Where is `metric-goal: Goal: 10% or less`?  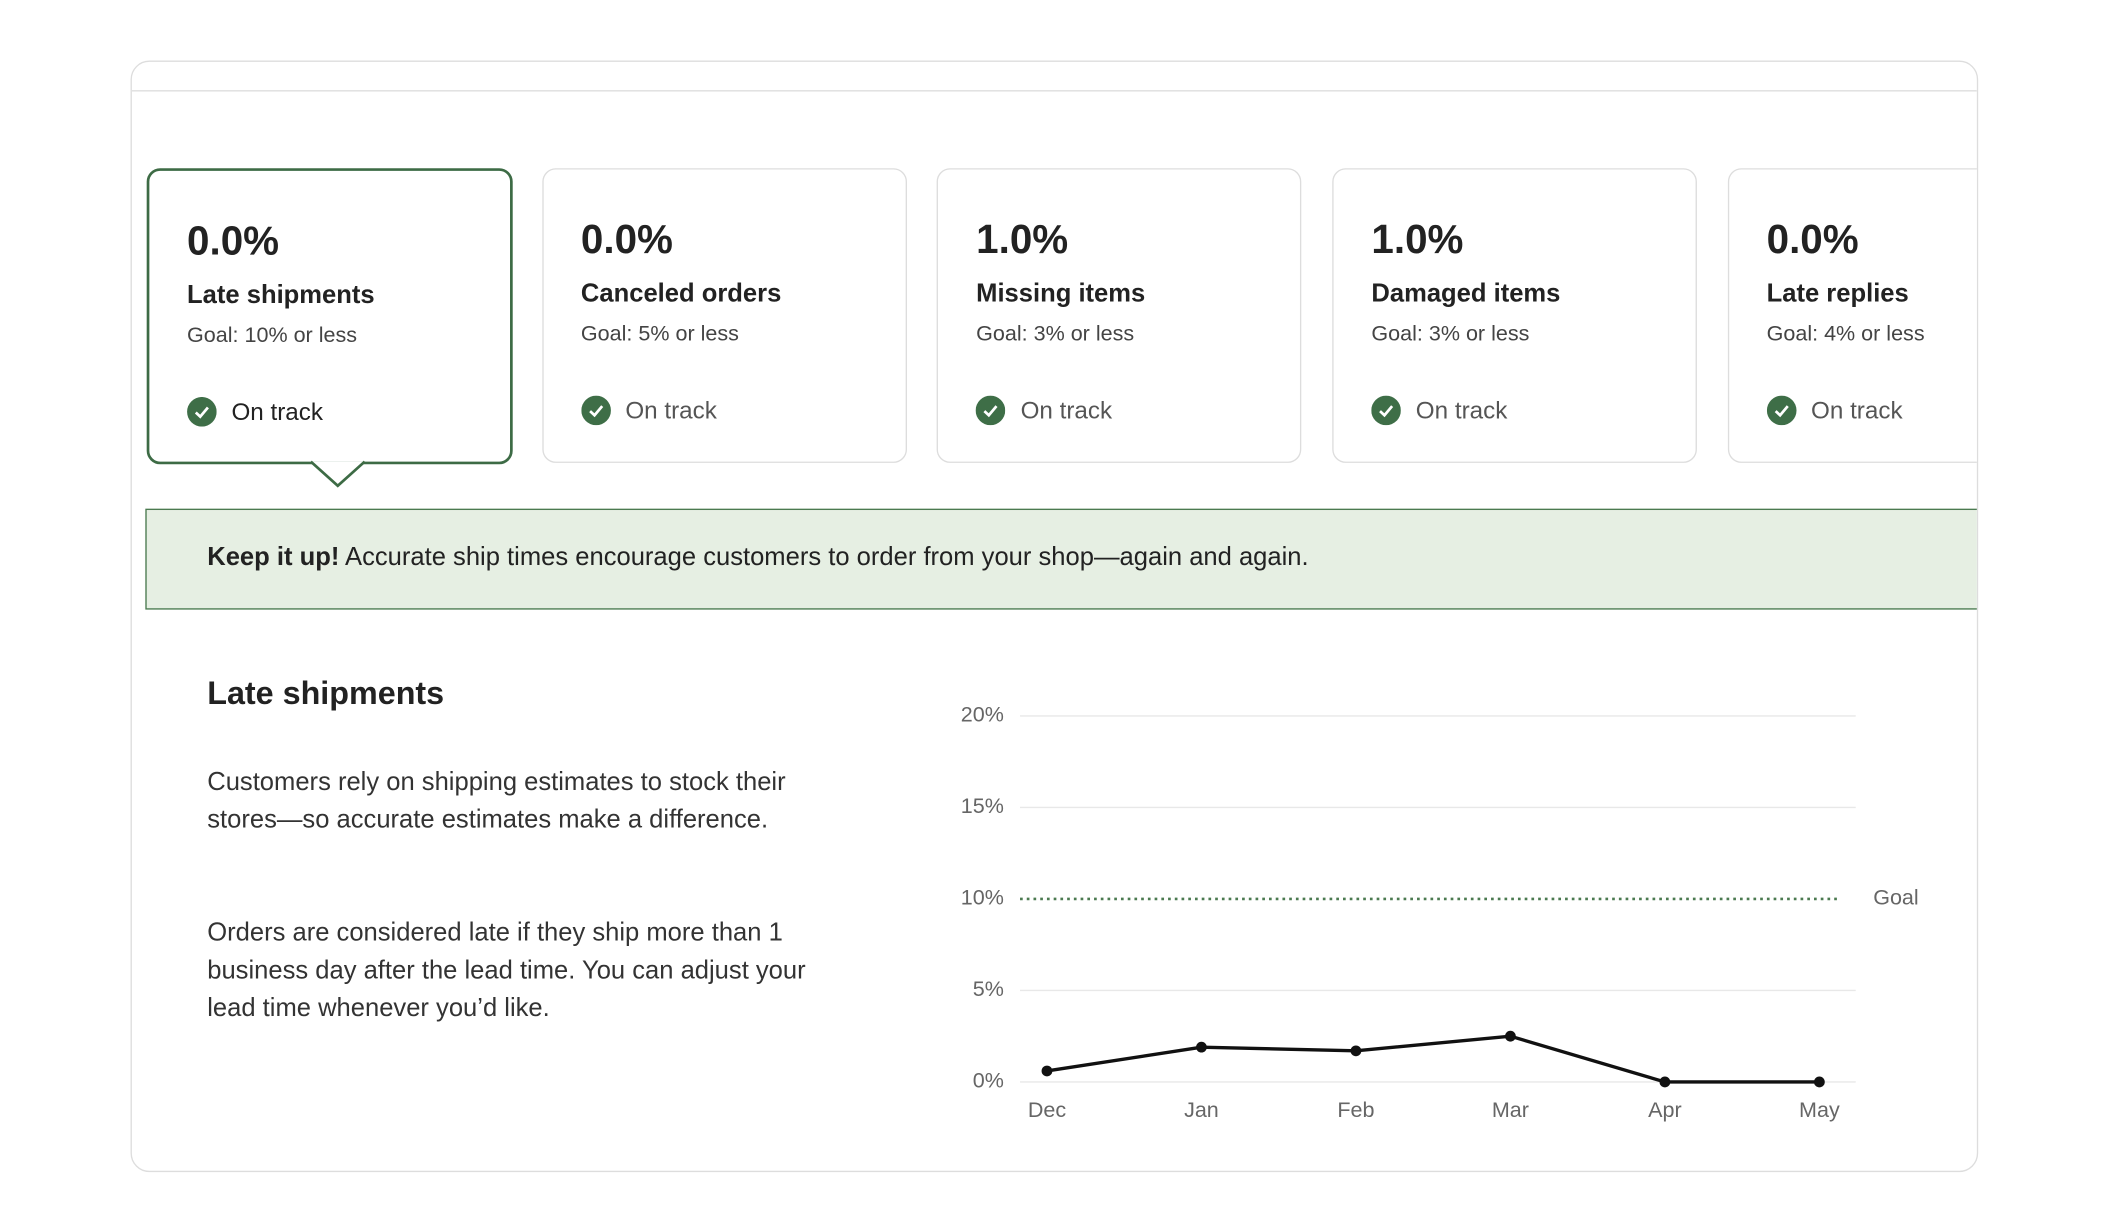 metric-goal: Goal: 10% or less is located at coordinates (272, 336).